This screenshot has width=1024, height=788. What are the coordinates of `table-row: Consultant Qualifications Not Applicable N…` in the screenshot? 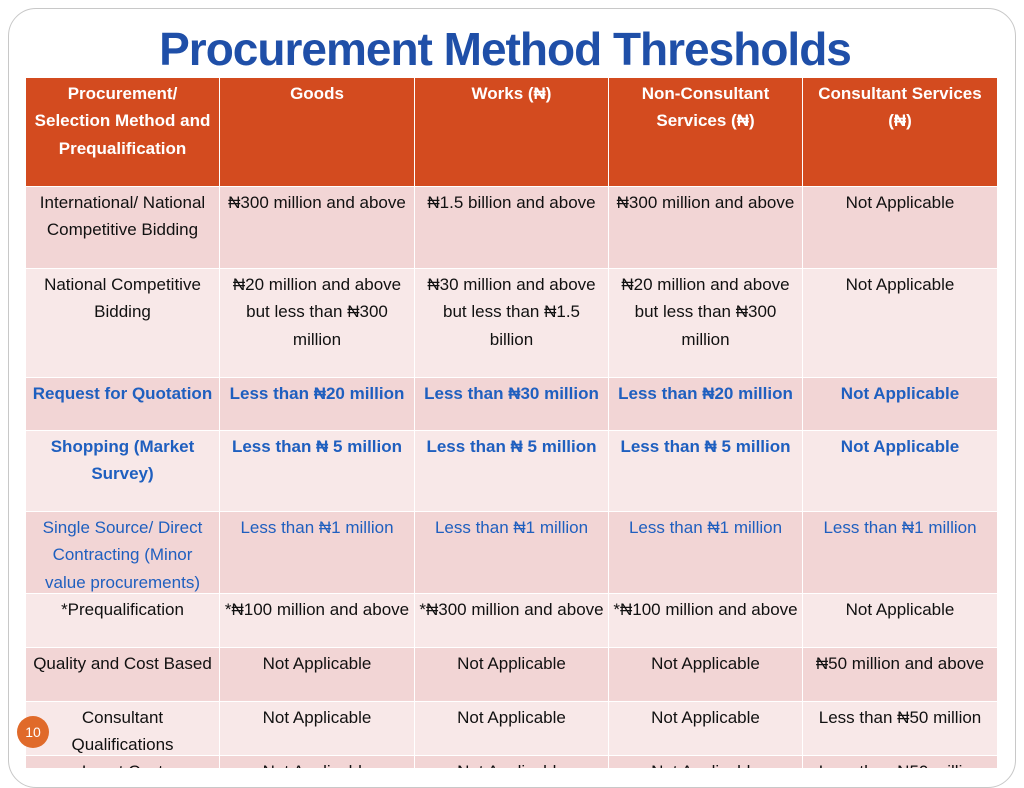 It's located at (512, 729).